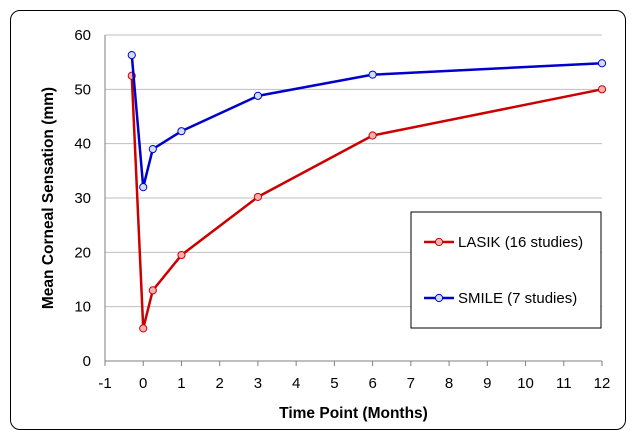  Describe the element at coordinates (372, 383) in the screenshot. I see `x-tick-label: 6` at that location.